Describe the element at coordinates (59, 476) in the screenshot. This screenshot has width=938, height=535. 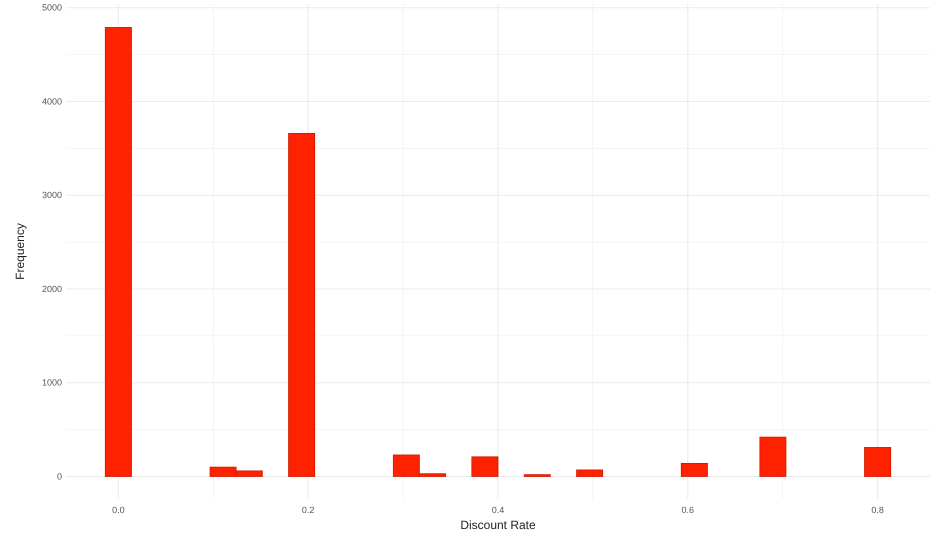
I see `y-tick-label: 0` at that location.